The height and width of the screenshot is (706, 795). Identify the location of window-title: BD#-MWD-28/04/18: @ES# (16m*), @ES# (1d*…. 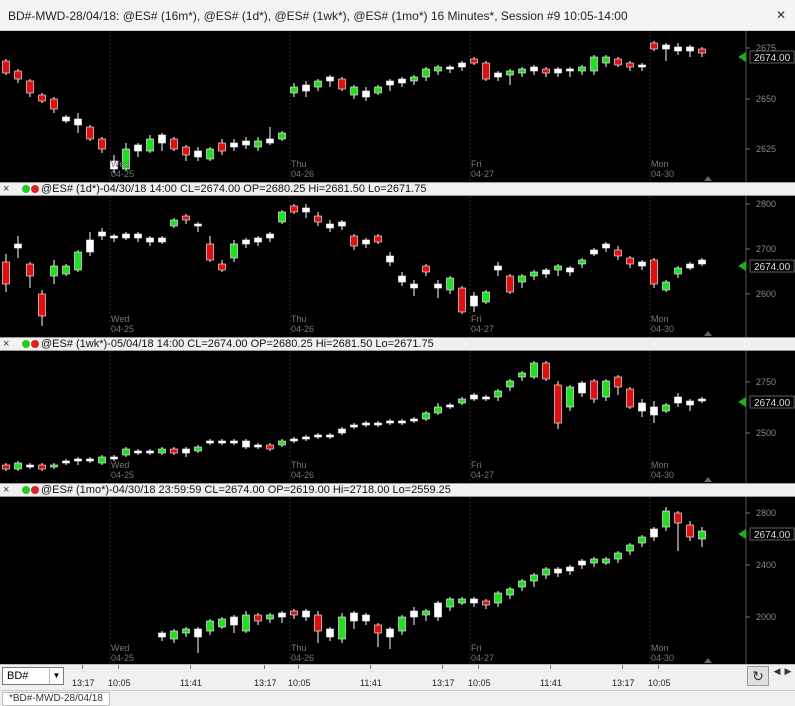
(318, 16).